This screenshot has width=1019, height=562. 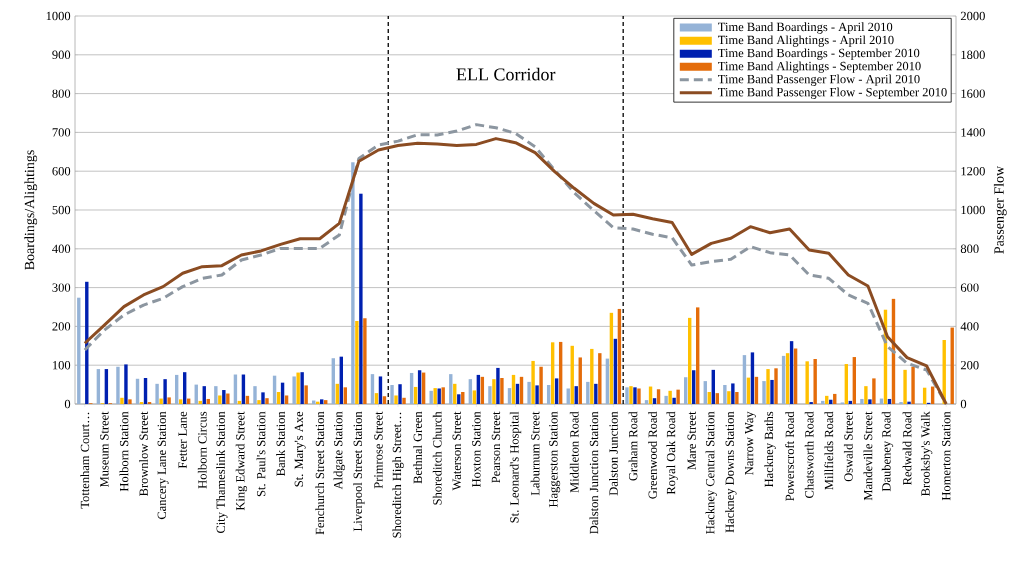 What do you see at coordinates (378, 450) in the screenshot?
I see `x-tick-label: Primrose Street` at bounding box center [378, 450].